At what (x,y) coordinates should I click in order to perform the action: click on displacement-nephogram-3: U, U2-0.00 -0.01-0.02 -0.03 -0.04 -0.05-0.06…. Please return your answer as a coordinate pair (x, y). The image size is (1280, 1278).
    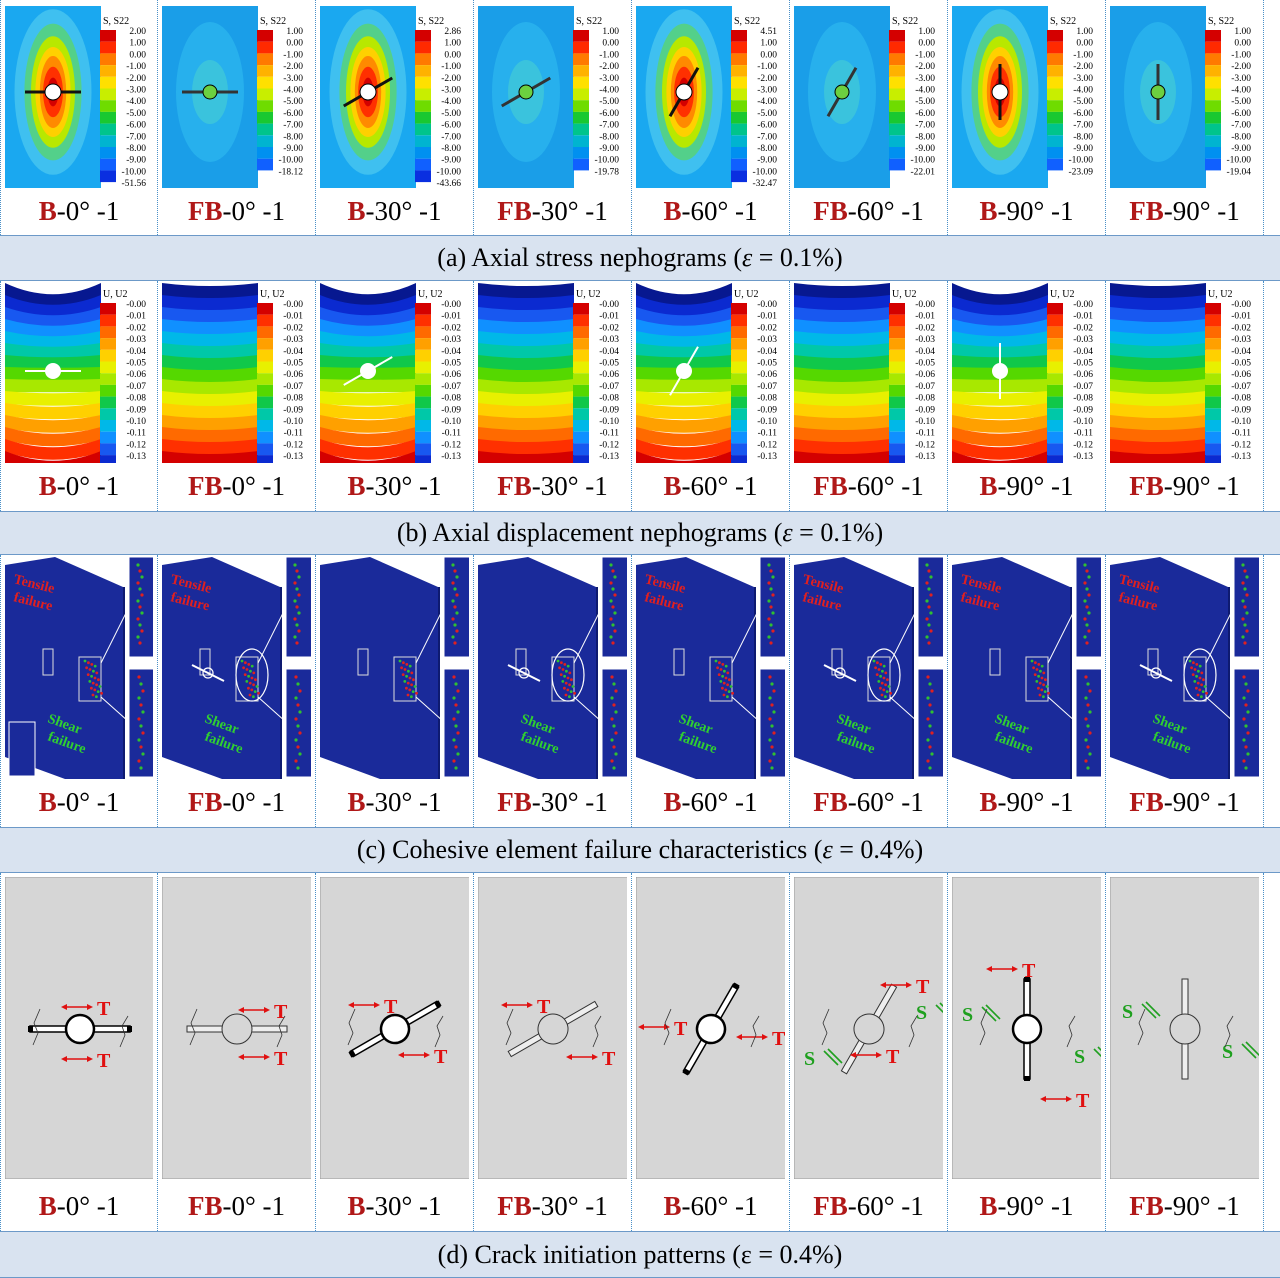
    Looking at the image, I should click on (549, 373).